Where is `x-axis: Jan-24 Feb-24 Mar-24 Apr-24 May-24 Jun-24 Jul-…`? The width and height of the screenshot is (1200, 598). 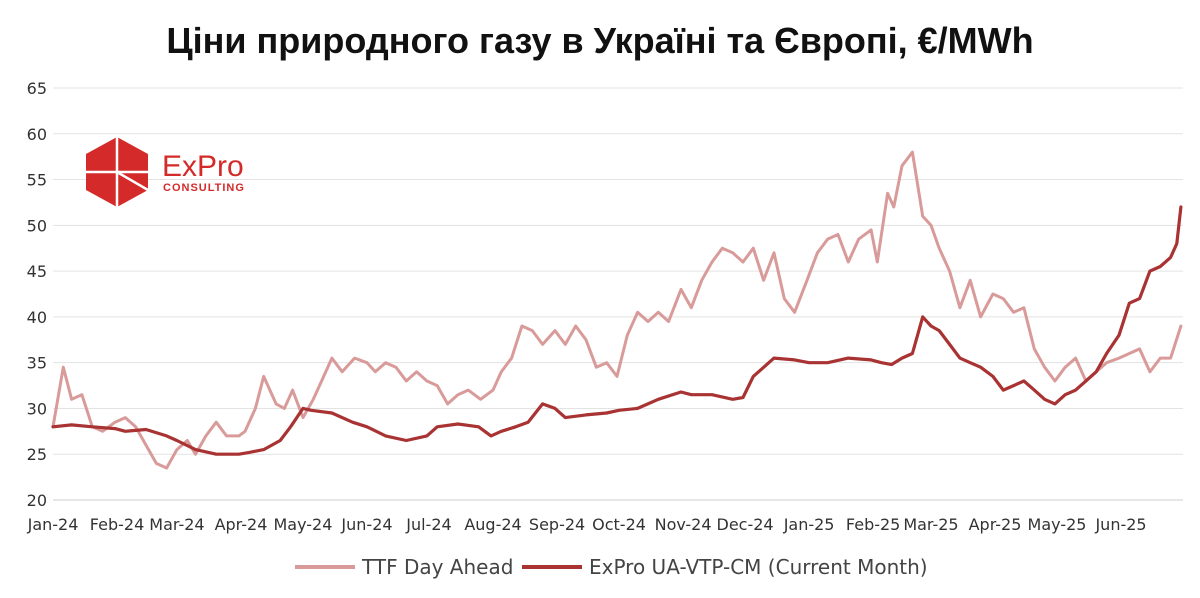
x-axis: Jan-24 Feb-24 Mar-24 Apr-24 May-24 Jun-24 Jul-… is located at coordinates (587, 524).